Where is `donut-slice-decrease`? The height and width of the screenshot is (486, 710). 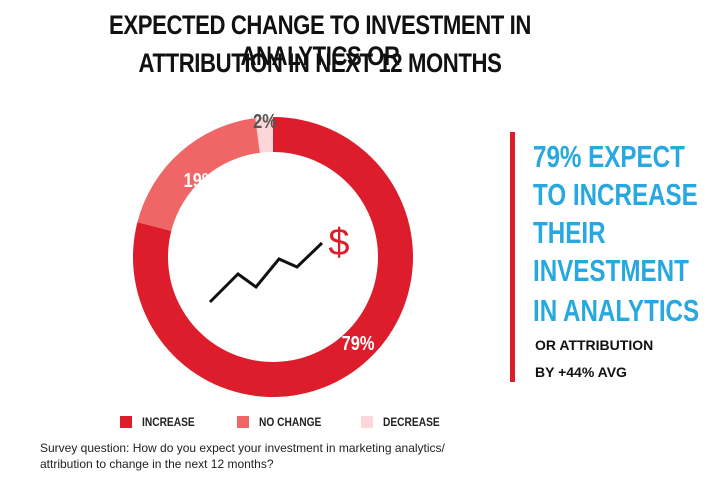 donut-slice-decrease is located at coordinates (264, 135).